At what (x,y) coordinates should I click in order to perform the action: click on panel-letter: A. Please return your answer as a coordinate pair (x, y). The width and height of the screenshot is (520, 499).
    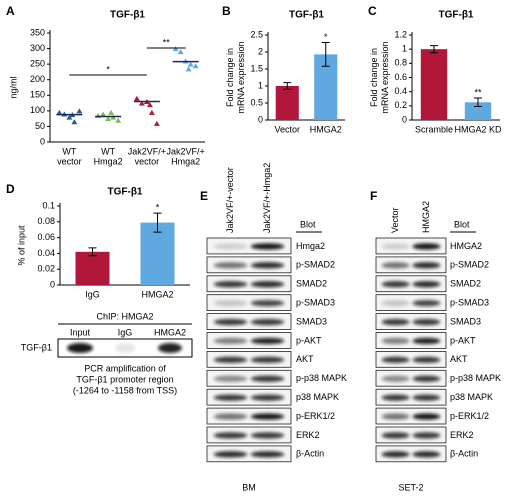
    Looking at the image, I should click on (10, 11).